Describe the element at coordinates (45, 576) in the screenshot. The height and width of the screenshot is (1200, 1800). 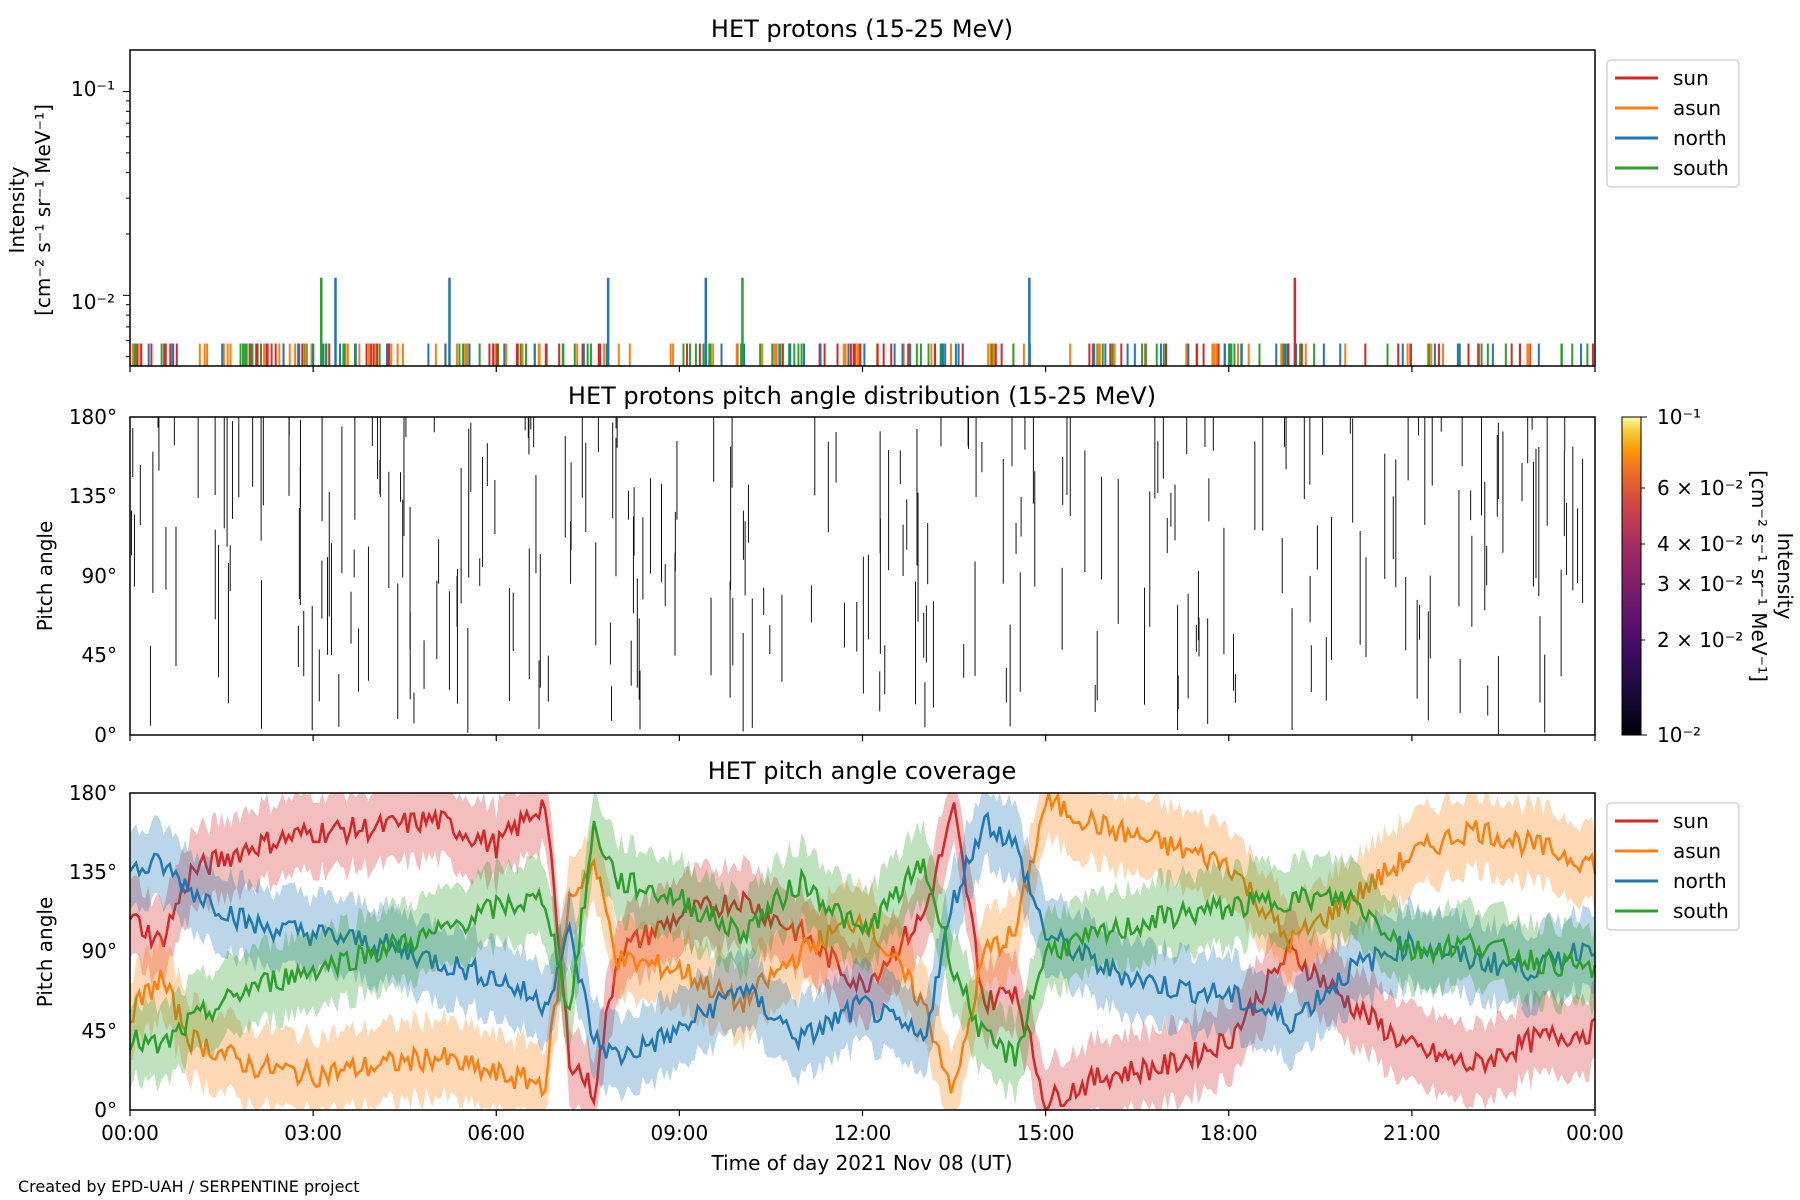
I see `panel2-ylabel: Pitch angle` at that location.